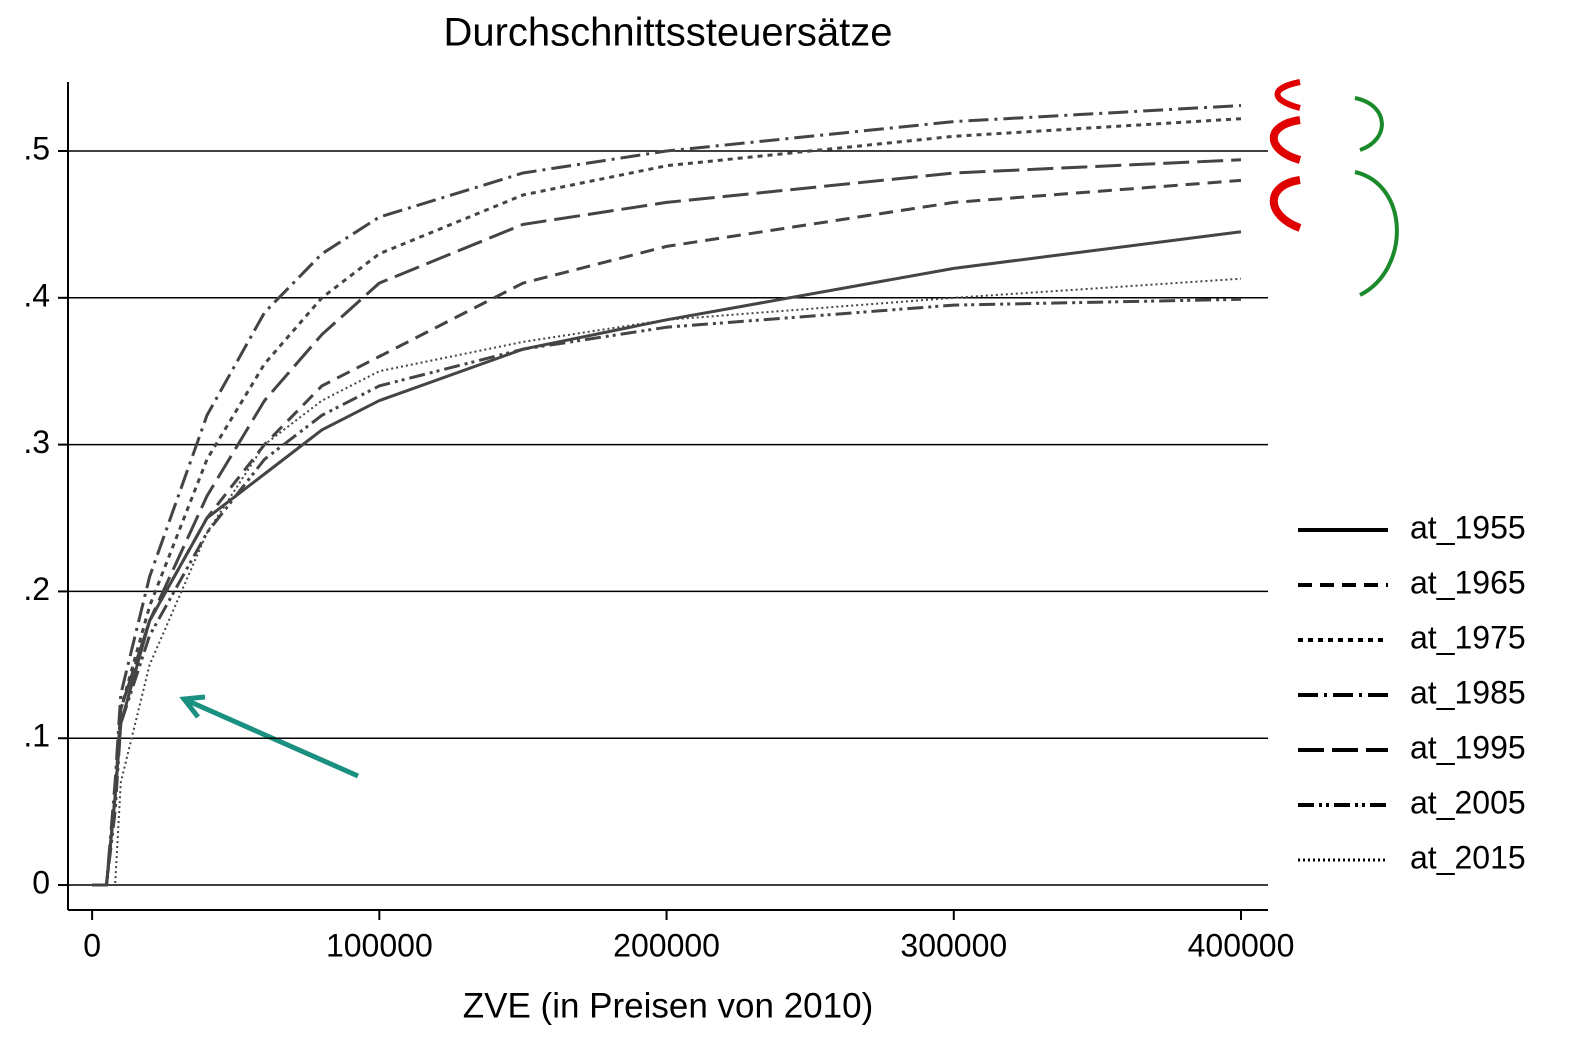 This screenshot has width=1594, height=1047. Describe the element at coordinates (953, 945) in the screenshot. I see `x-tick-label: 300000` at that location.